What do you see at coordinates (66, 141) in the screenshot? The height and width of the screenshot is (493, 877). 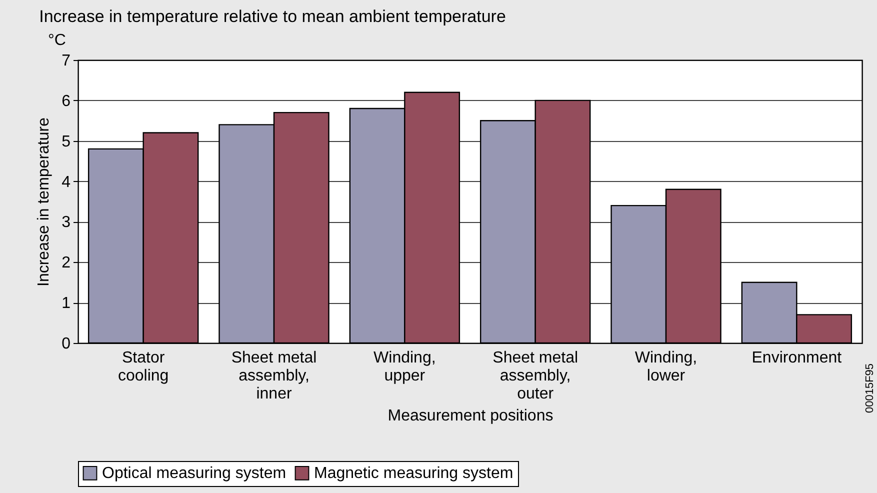 I see `y-tick-label: 5` at bounding box center [66, 141].